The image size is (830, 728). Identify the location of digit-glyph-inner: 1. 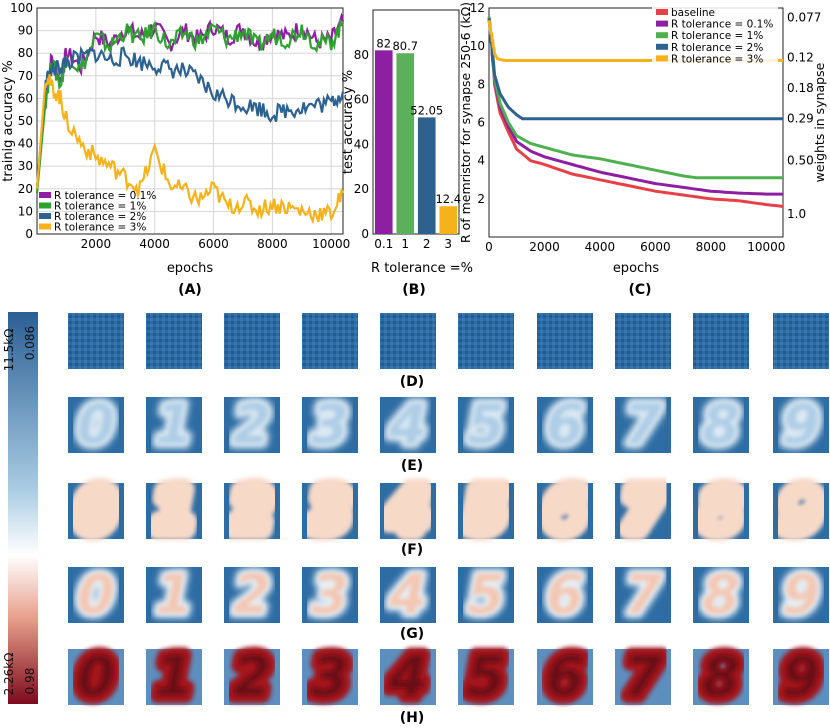
(174, 424).